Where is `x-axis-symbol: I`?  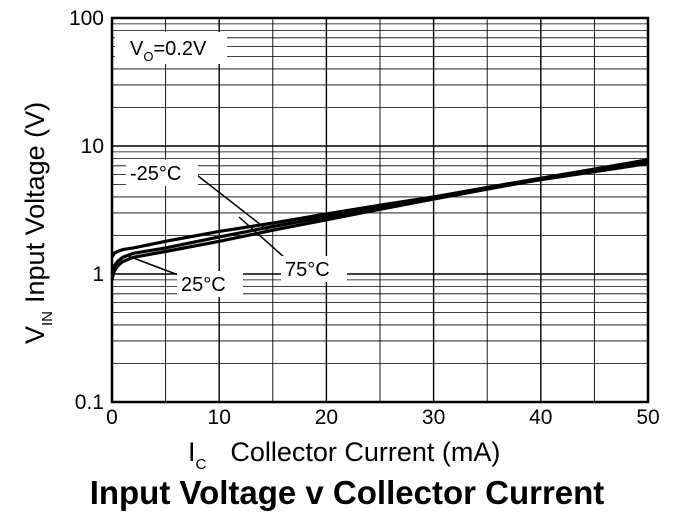 x-axis-symbol: I is located at coordinates (192, 452).